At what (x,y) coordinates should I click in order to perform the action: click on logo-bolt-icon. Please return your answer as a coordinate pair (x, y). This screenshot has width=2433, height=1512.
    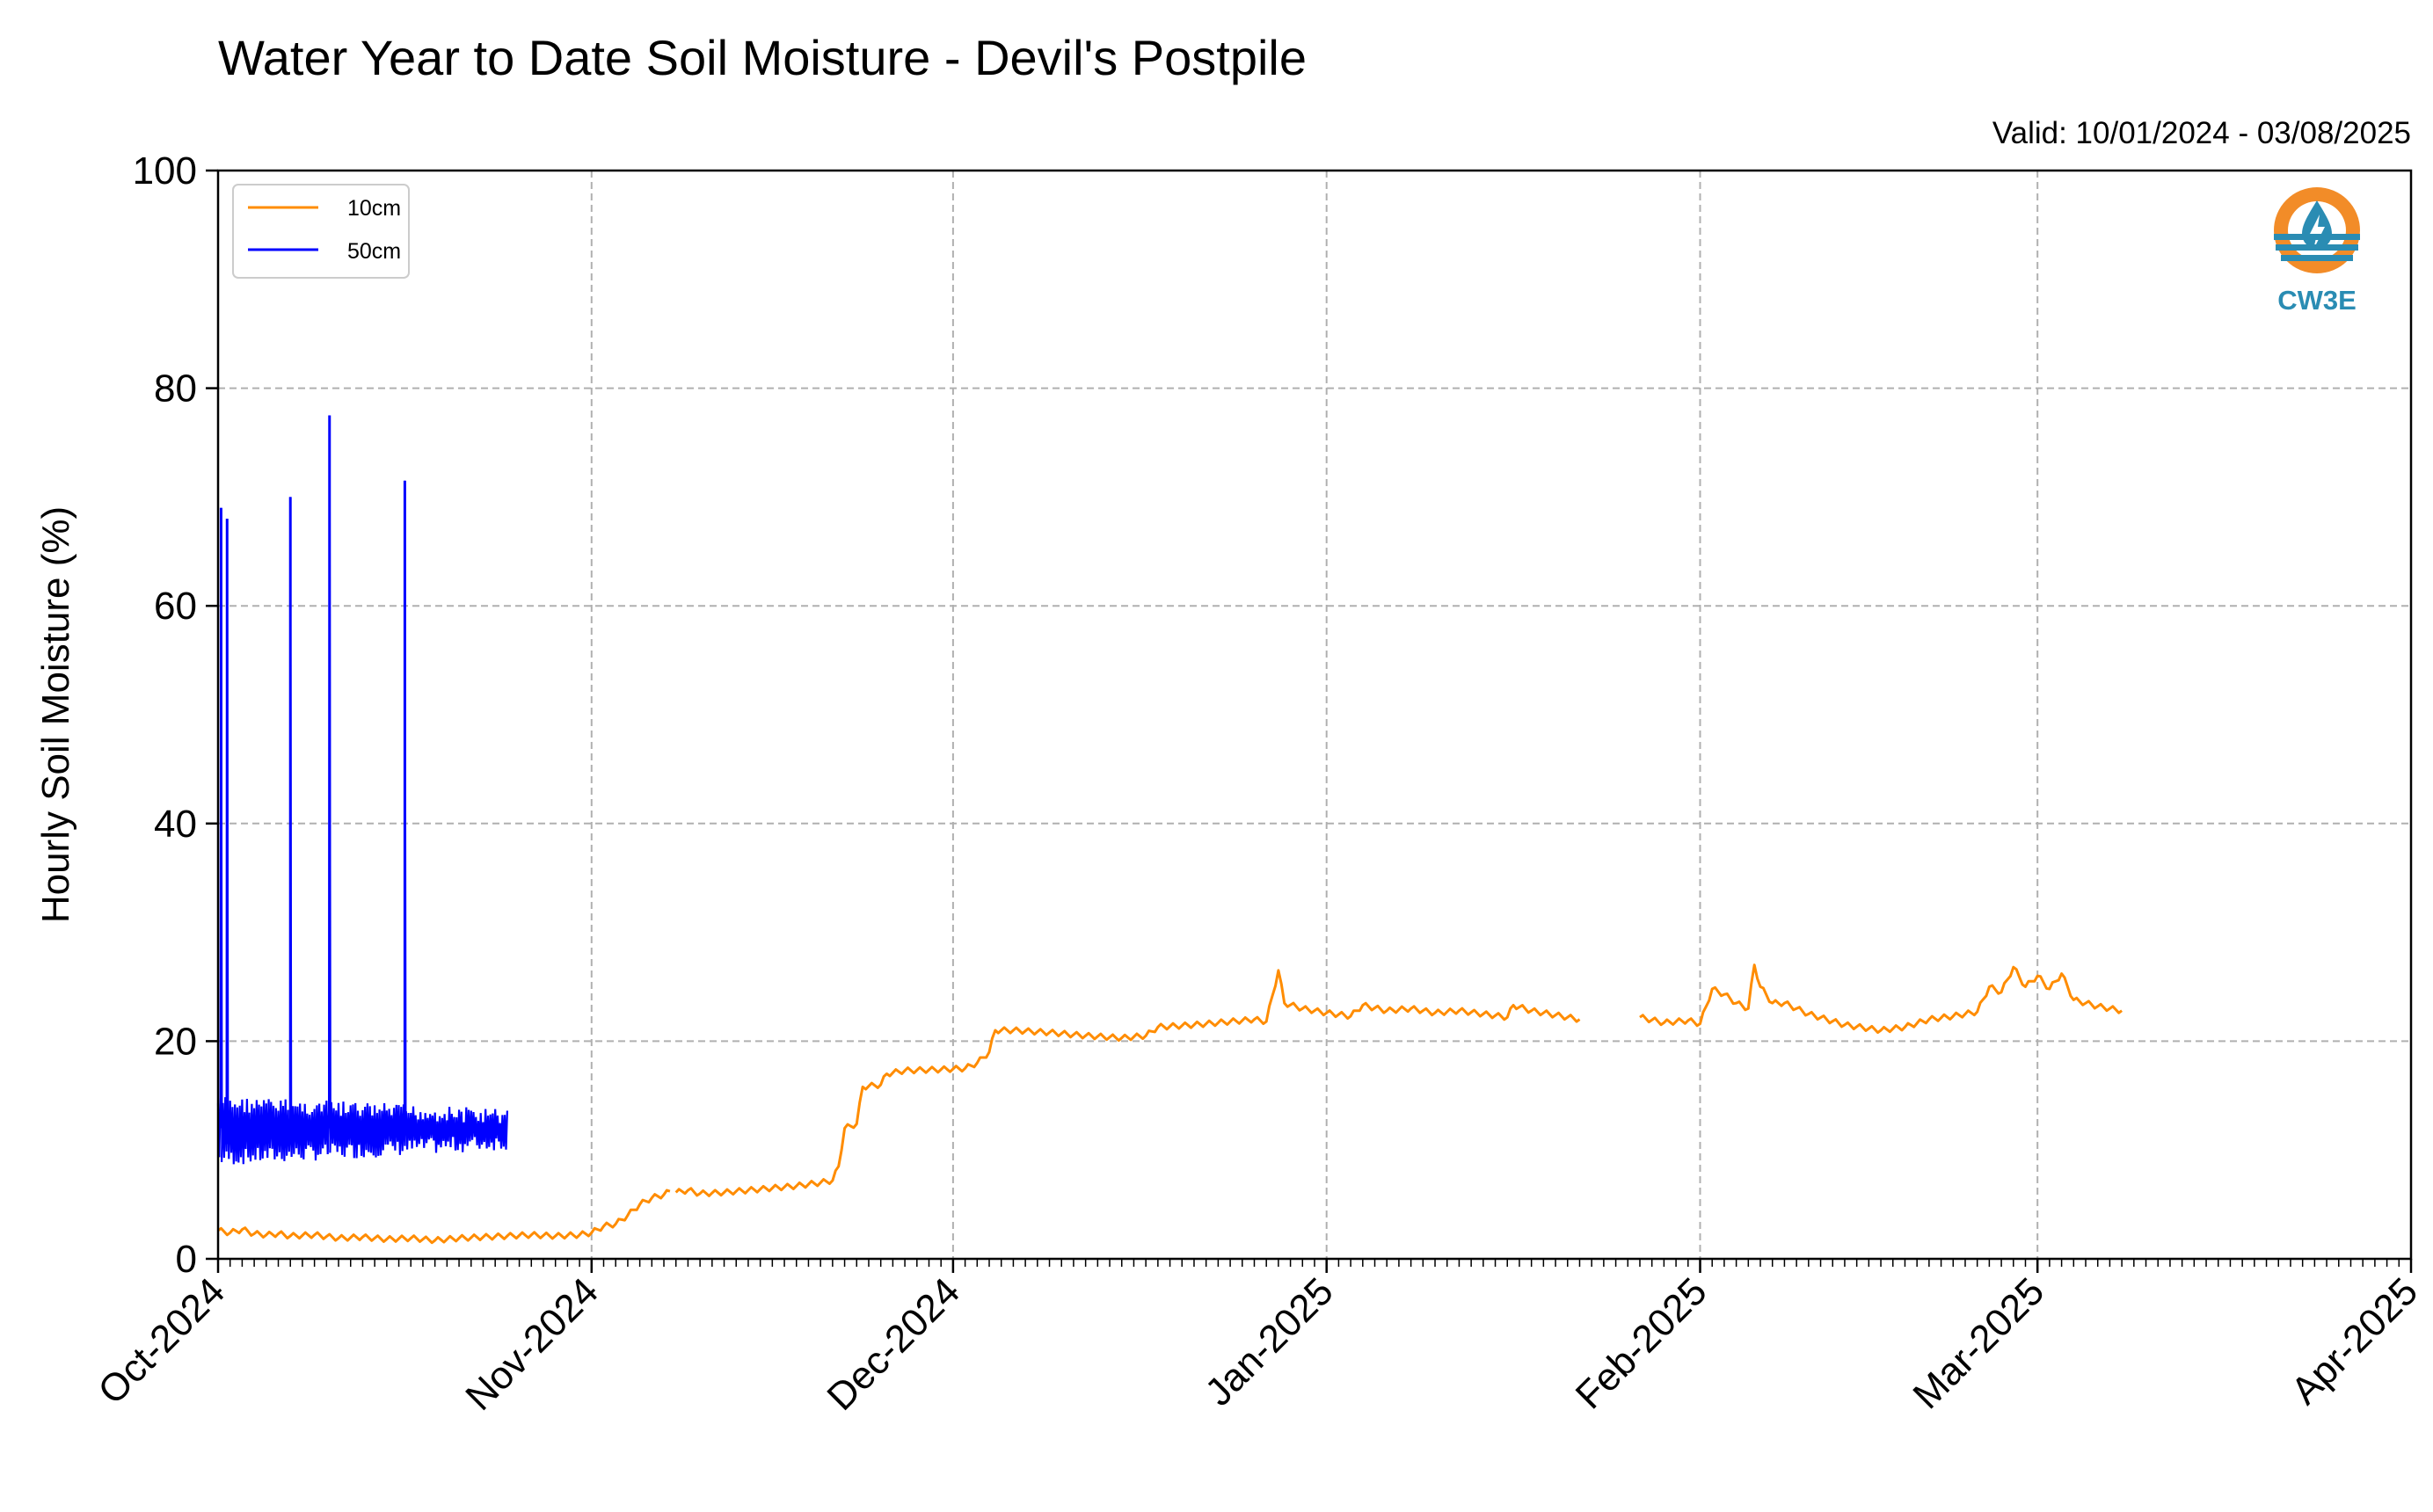
    Looking at the image, I should click on (2317, 232).